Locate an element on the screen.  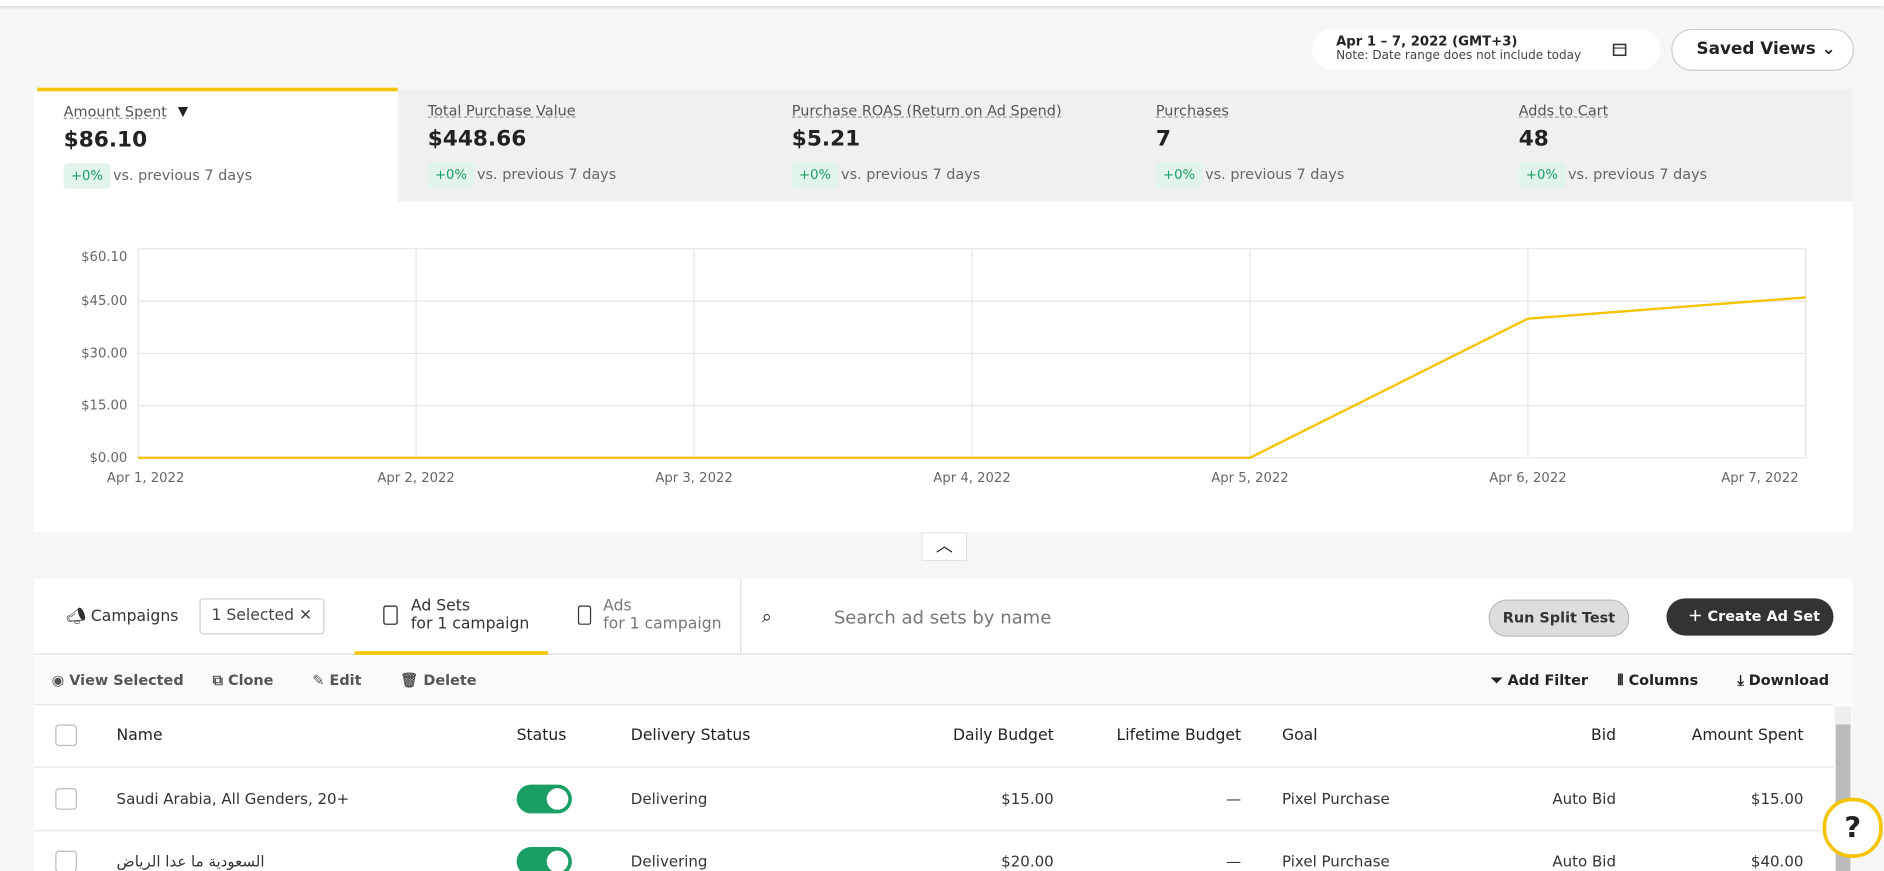
metric-value: $5.21 is located at coordinates (826, 139).